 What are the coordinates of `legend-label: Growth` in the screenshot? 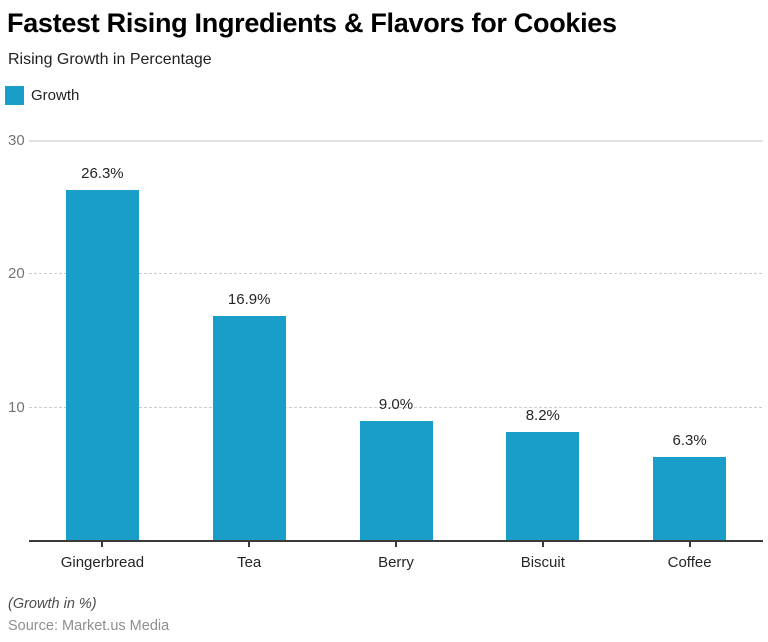 It's located at (55, 95).